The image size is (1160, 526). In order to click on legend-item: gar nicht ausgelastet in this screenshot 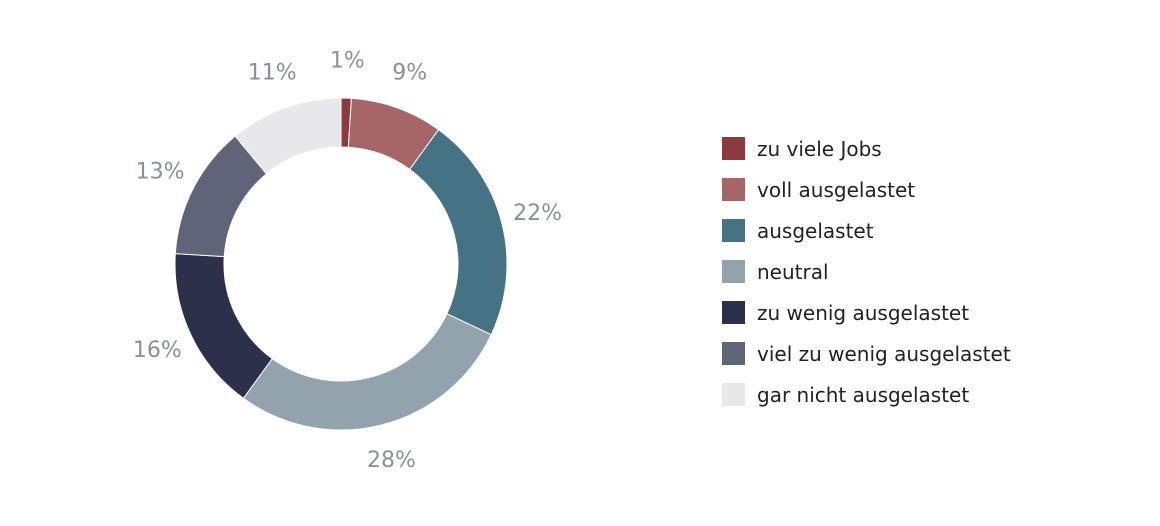, I will do `click(866, 394)`.